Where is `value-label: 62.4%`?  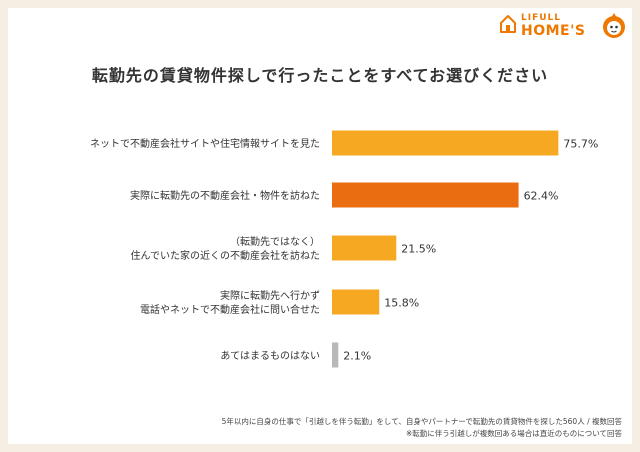
value-label: 62.4% is located at coordinates (541, 196).